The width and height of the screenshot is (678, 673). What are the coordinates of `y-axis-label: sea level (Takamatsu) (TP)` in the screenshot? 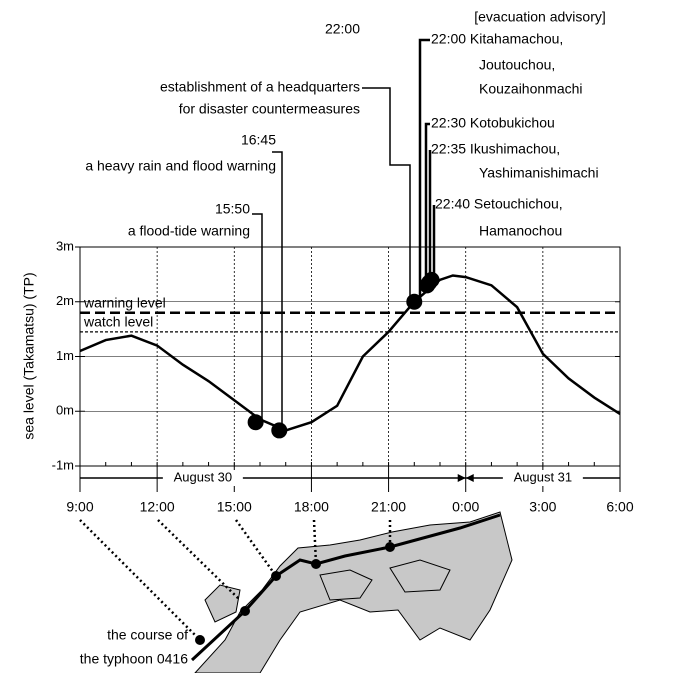 It's located at (29, 355).